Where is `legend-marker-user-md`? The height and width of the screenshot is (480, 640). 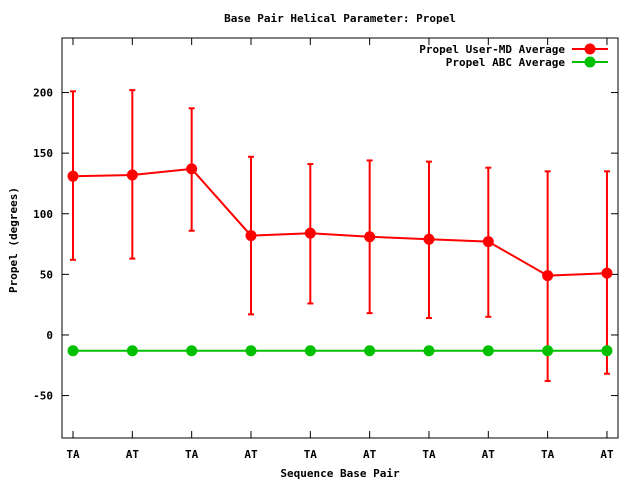 legend-marker-user-md is located at coordinates (590, 49).